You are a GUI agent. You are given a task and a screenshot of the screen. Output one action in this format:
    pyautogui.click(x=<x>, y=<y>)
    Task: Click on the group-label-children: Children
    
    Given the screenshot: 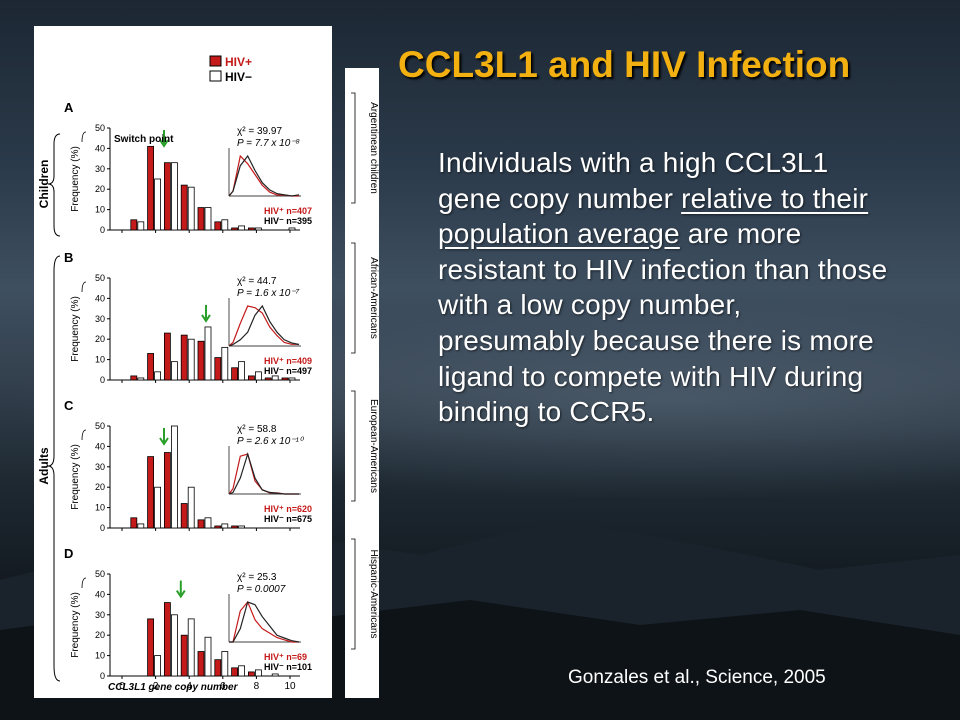 What is the action you would take?
    pyautogui.click(x=44, y=184)
    